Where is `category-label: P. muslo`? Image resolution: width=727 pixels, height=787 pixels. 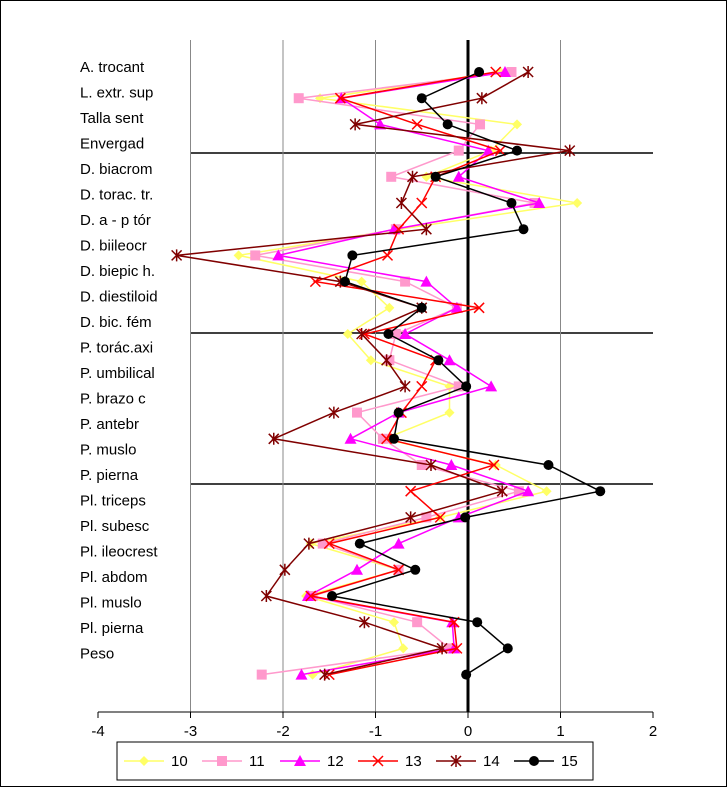 category-label: P. muslo is located at coordinates (108, 449).